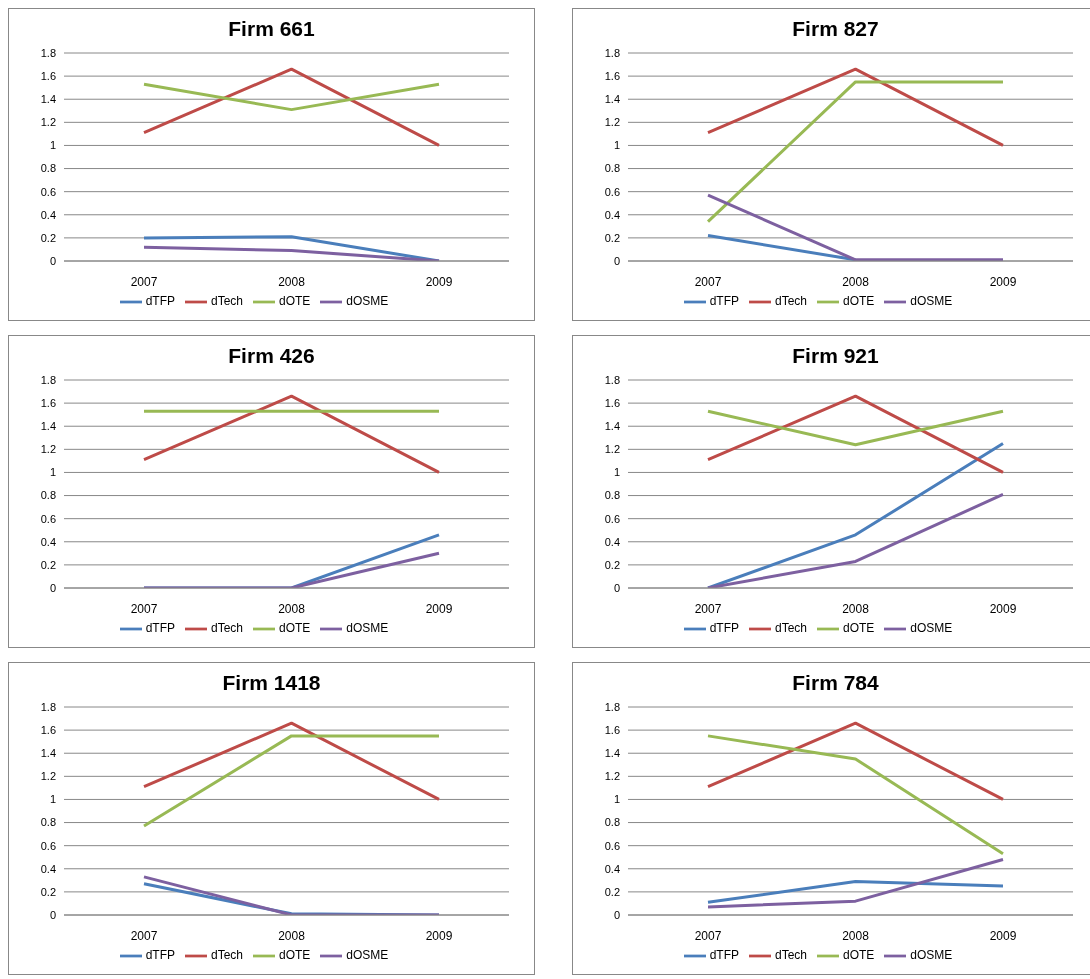 Image resolution: width=1090 pixels, height=979 pixels. I want to click on chart-title: Firm 661, so click(271, 29).